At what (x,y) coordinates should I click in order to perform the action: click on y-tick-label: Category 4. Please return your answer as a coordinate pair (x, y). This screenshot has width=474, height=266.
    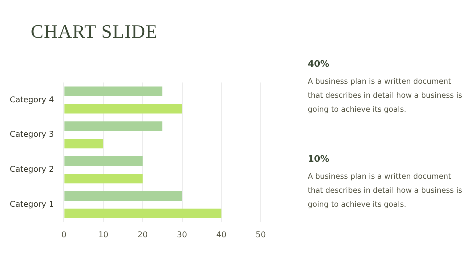
    Looking at the image, I should click on (32, 99).